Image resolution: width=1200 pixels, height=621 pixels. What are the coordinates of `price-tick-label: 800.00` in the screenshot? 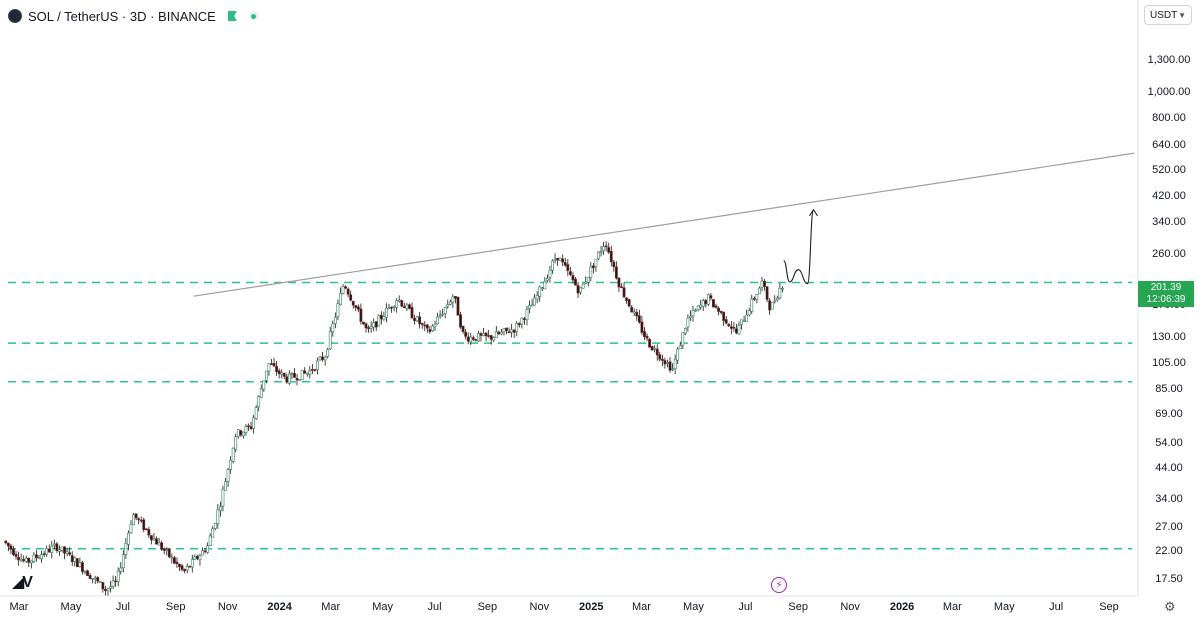 It's located at (1169, 118).